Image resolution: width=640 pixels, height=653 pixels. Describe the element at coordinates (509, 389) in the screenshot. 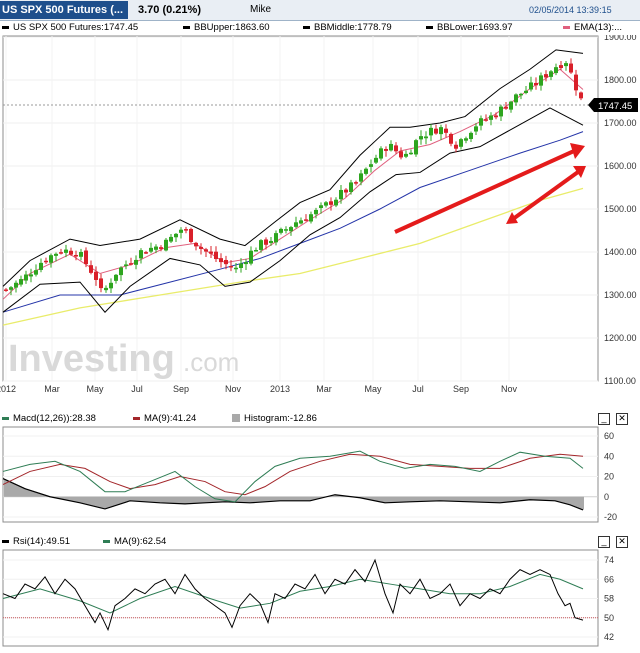

I see `time-tick-label: Nov` at that location.